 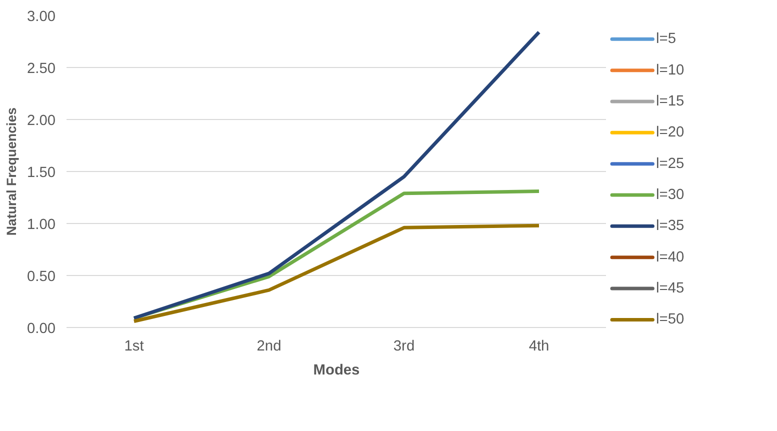 What do you see at coordinates (670, 195) in the screenshot?
I see `legend-label: l=30` at bounding box center [670, 195].